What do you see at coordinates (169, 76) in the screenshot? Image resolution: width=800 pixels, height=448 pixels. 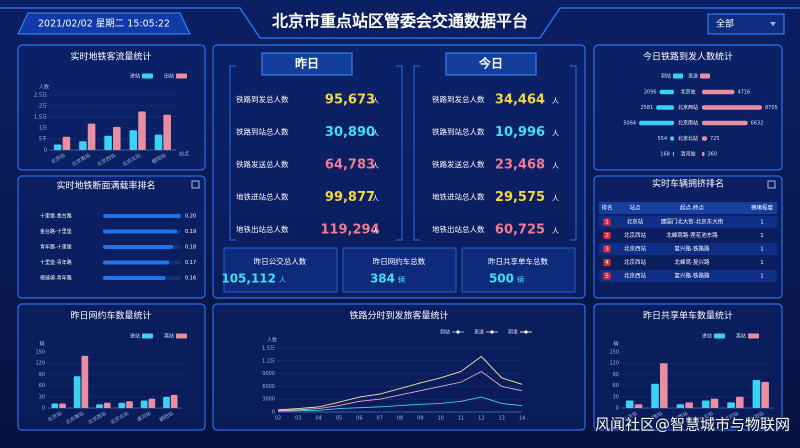 I see `legend-label: 出站` at bounding box center [169, 76].